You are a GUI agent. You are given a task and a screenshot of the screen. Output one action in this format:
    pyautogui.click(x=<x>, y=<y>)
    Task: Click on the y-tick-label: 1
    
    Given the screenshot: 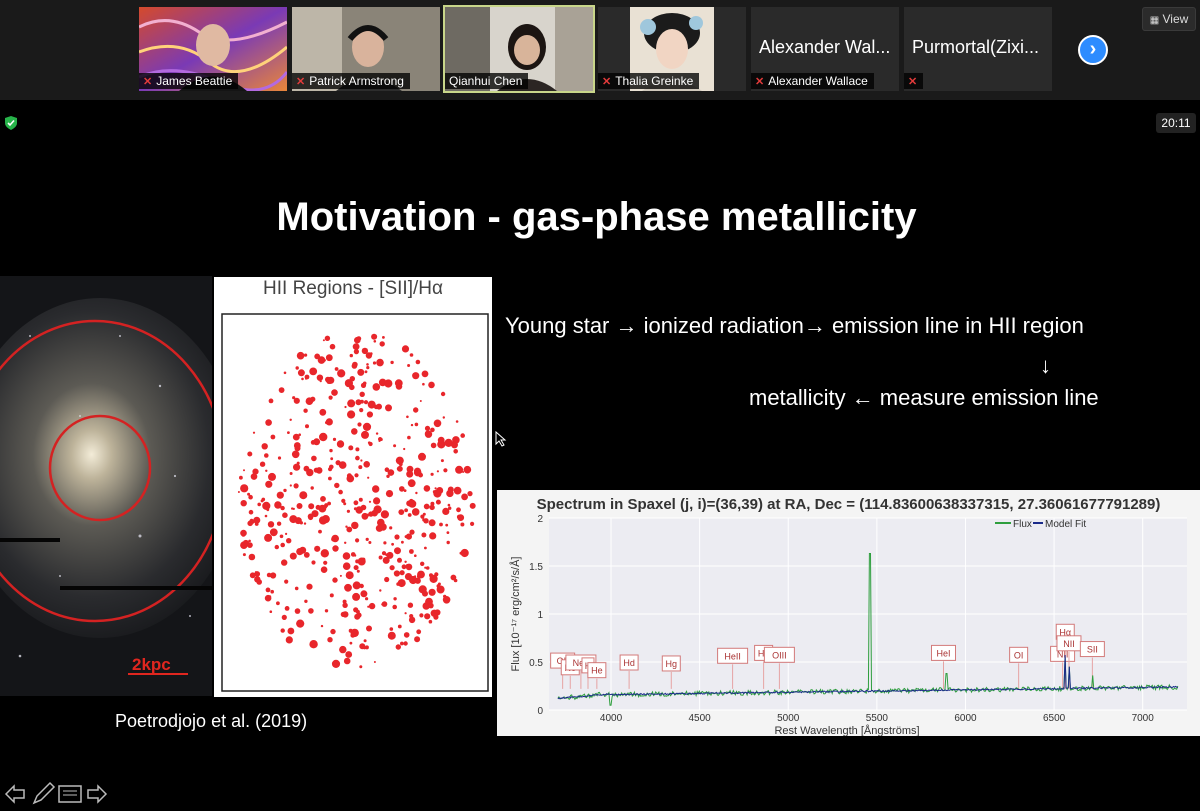 What is the action you would take?
    pyautogui.click(x=540, y=615)
    